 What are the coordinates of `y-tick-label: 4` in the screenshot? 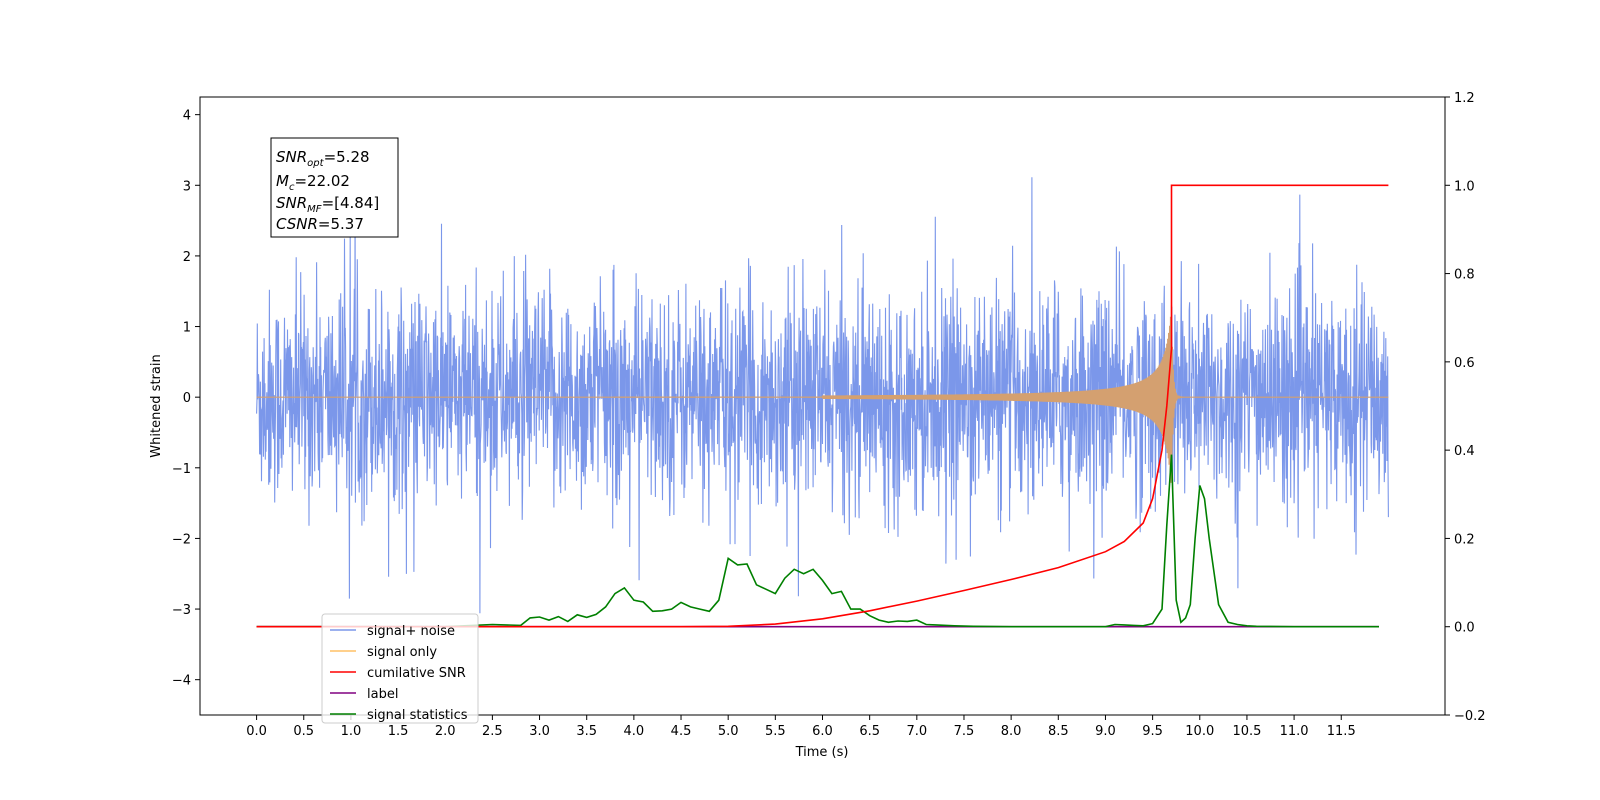 It's located at (187, 116).